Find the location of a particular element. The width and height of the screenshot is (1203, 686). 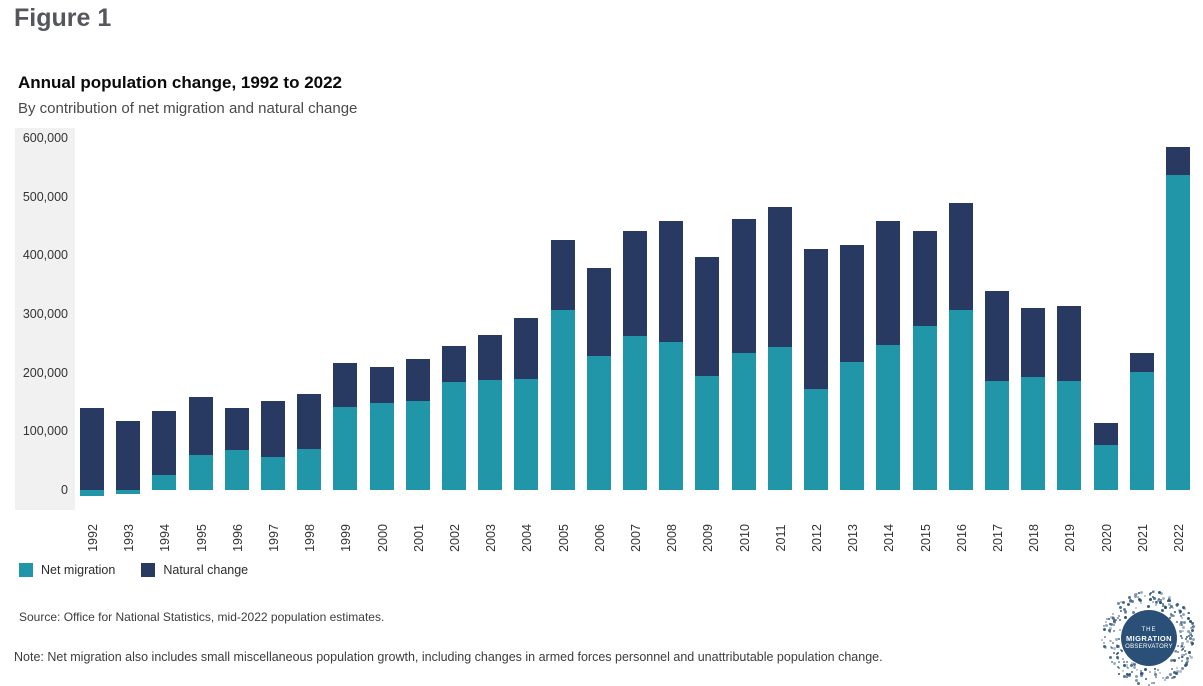

x-tick-2011: 2011 is located at coordinates (780, 538).